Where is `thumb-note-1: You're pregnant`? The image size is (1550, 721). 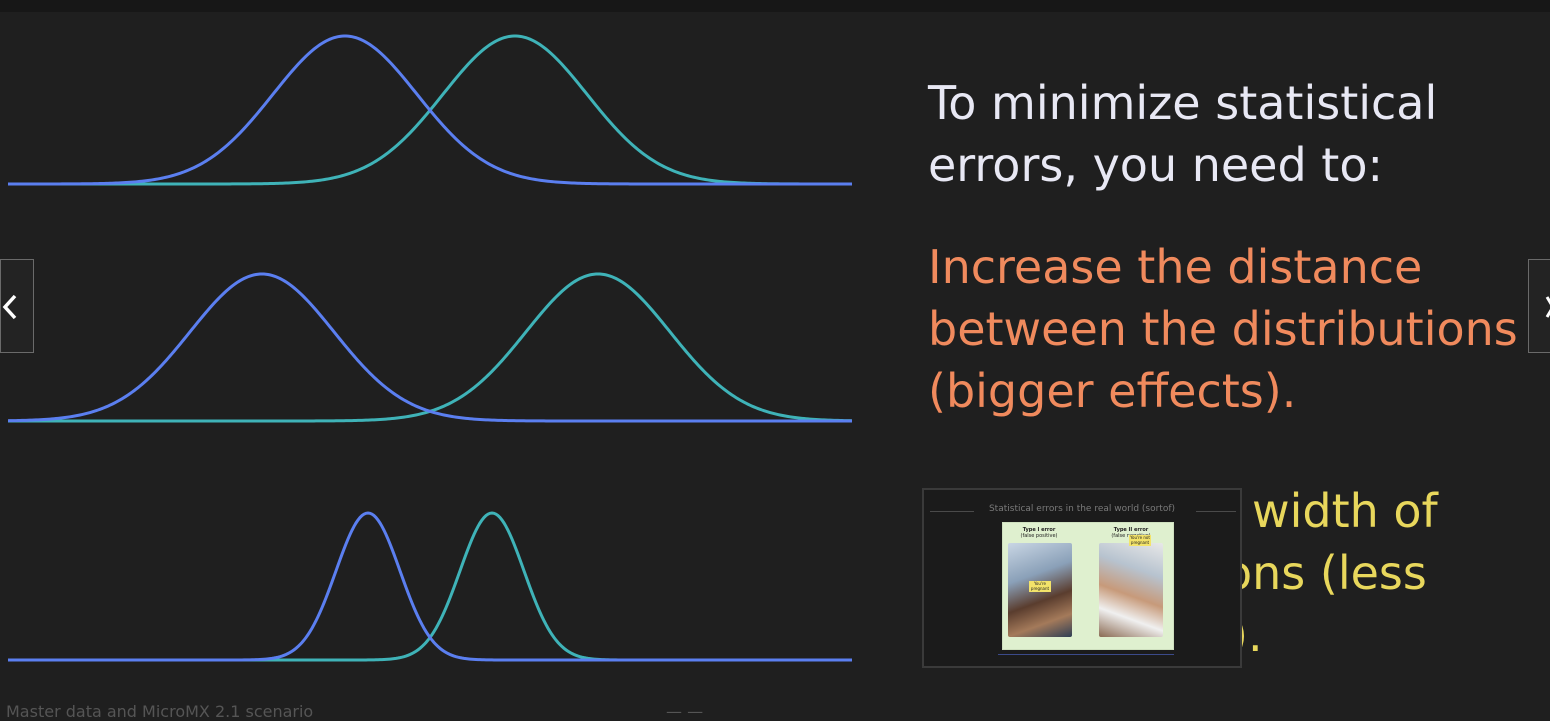
thumb-note-1: You're pregnant is located at coordinates (1040, 586).